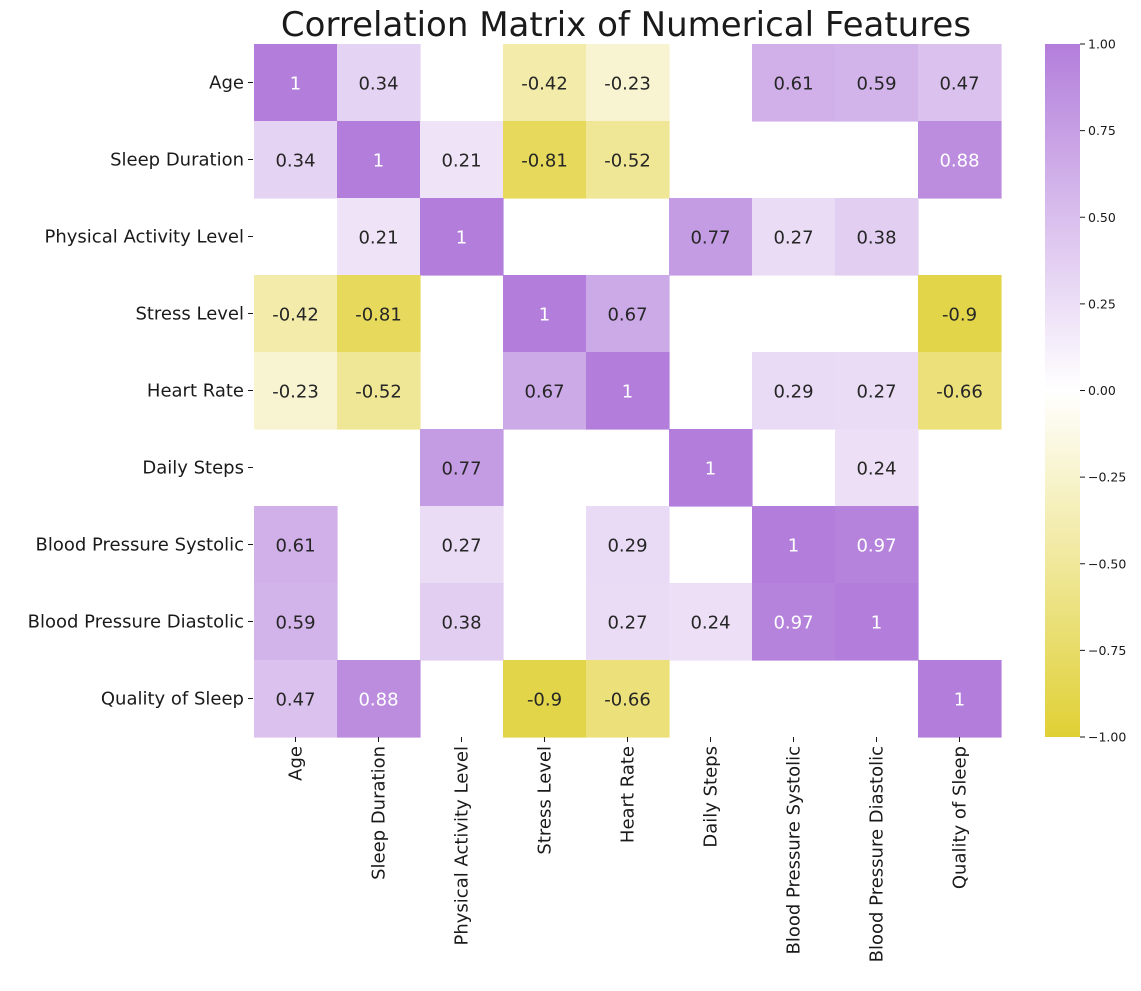 The height and width of the screenshot is (991, 1141). Describe the element at coordinates (960, 817) in the screenshot. I see `x-tick-label: Quality of Sleep` at that location.